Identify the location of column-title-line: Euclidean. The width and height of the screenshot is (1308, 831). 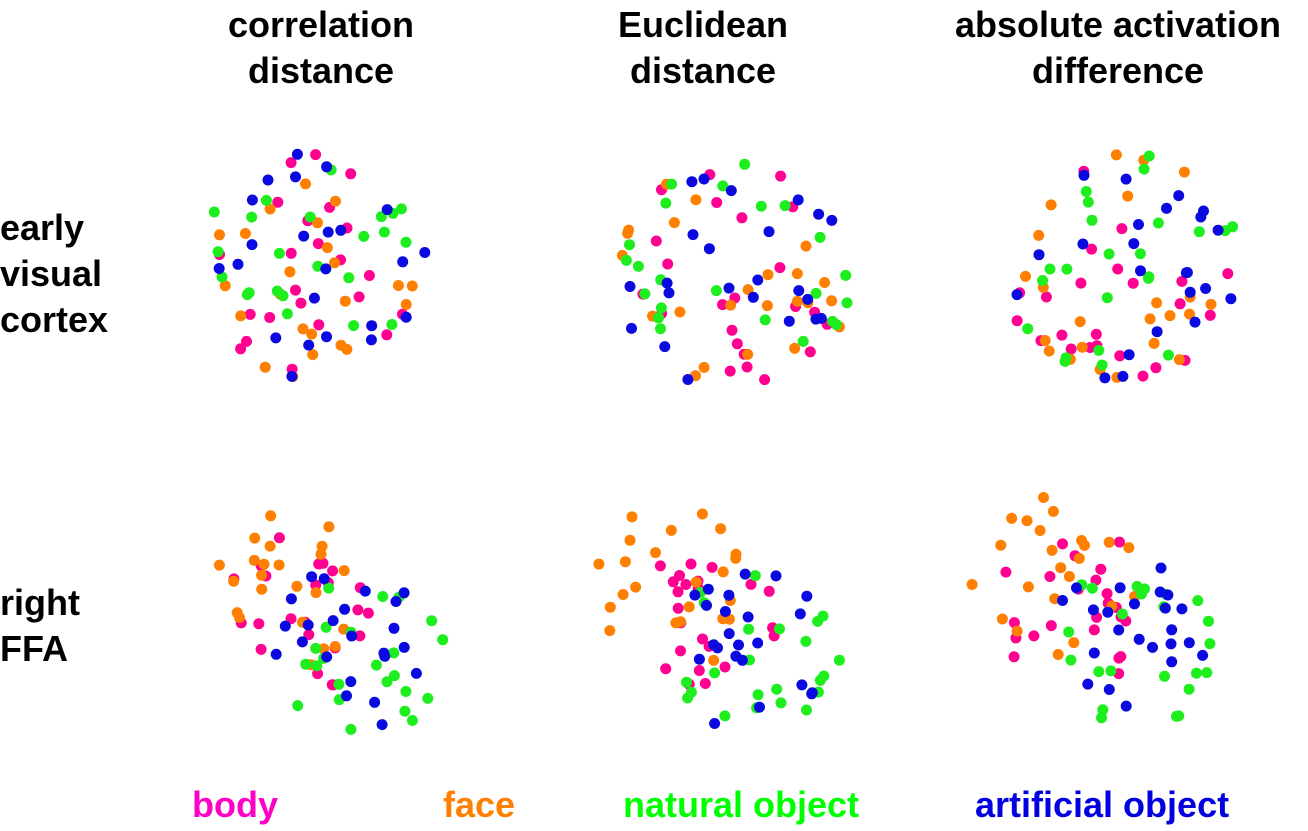
(703, 24).